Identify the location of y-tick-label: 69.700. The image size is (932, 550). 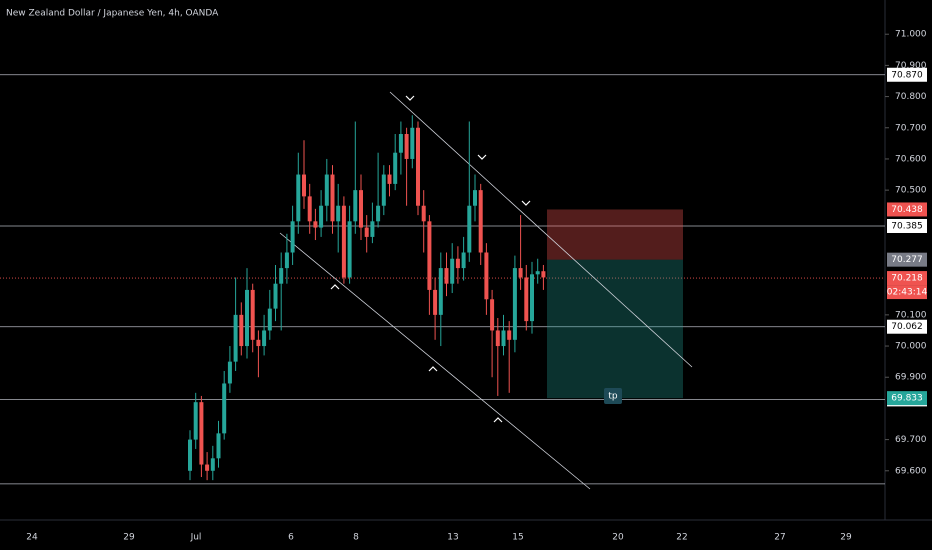
(911, 440).